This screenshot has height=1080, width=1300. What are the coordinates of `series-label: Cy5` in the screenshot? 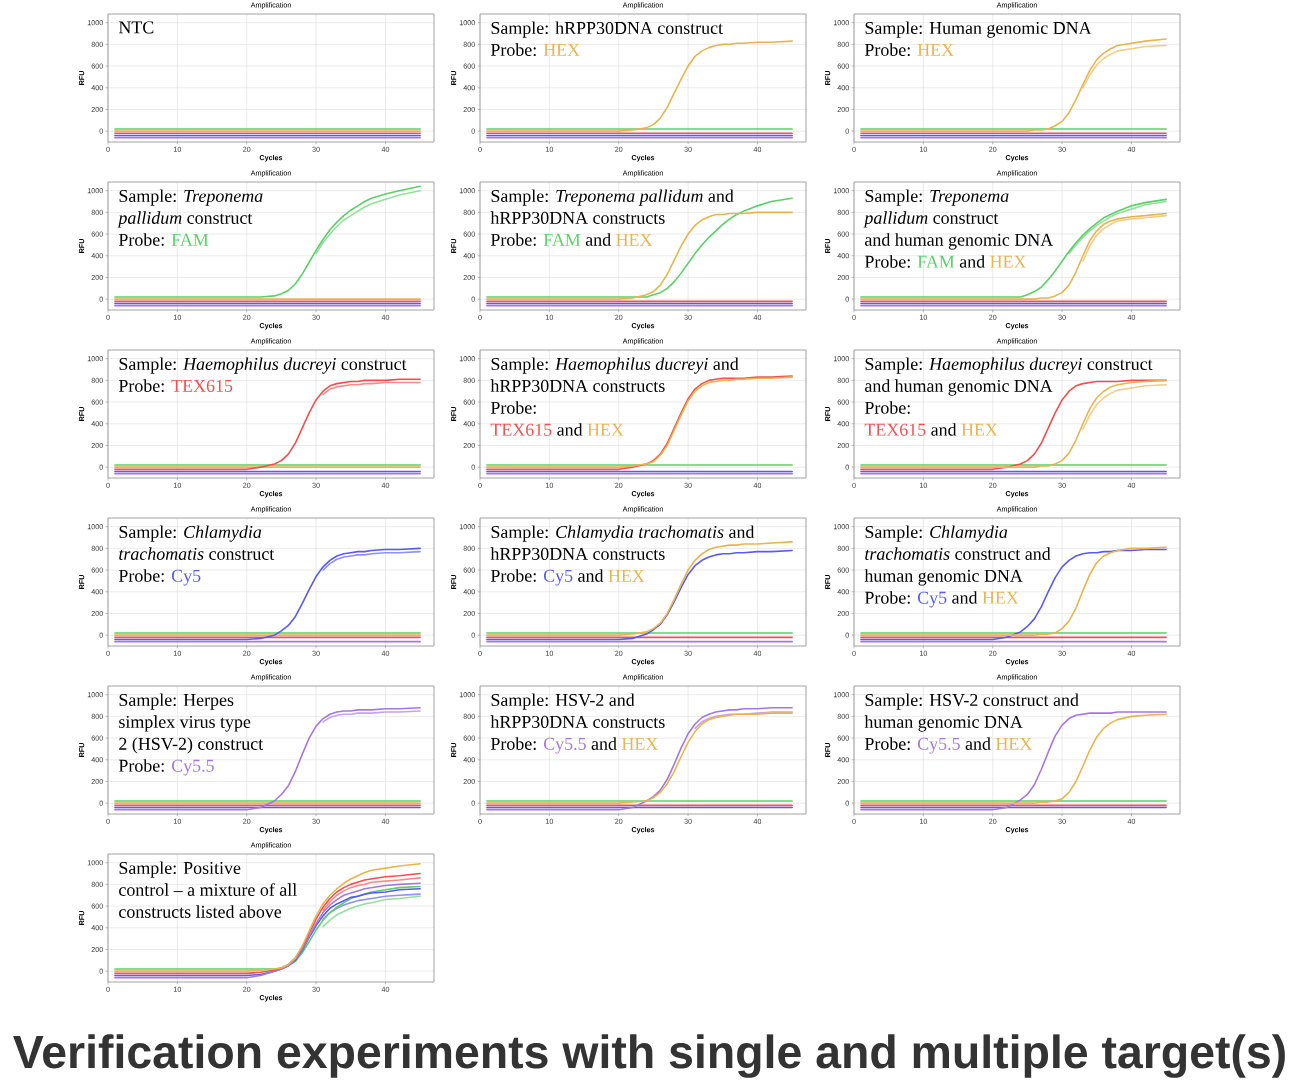 It's located at (932, 599).